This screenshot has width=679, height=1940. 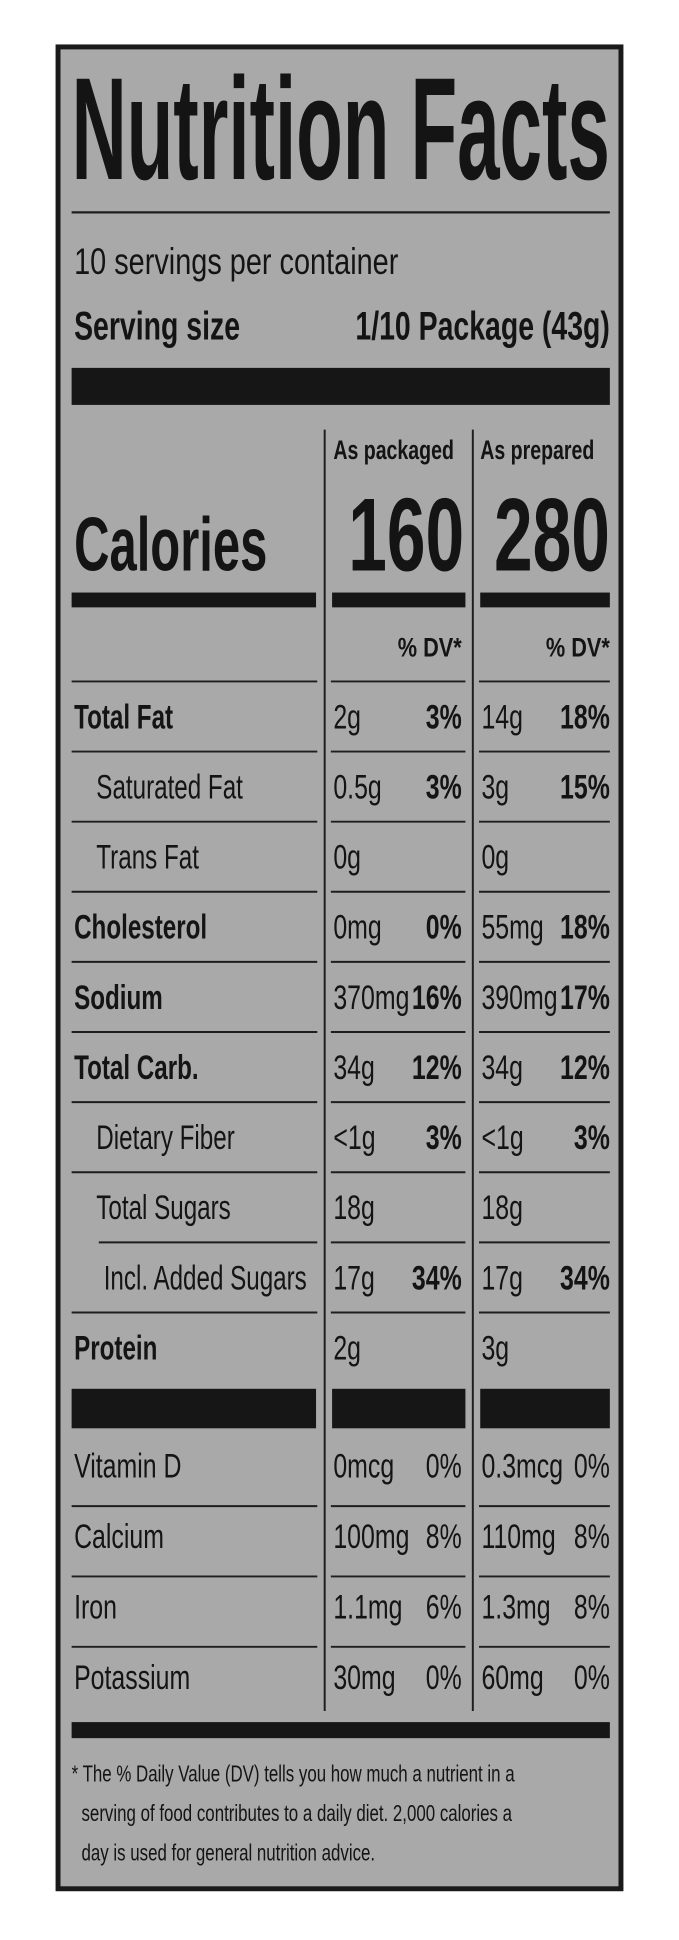 What do you see at coordinates (165, 1138) in the screenshot?
I see `nutrient-name: Dietary Fiber` at bounding box center [165, 1138].